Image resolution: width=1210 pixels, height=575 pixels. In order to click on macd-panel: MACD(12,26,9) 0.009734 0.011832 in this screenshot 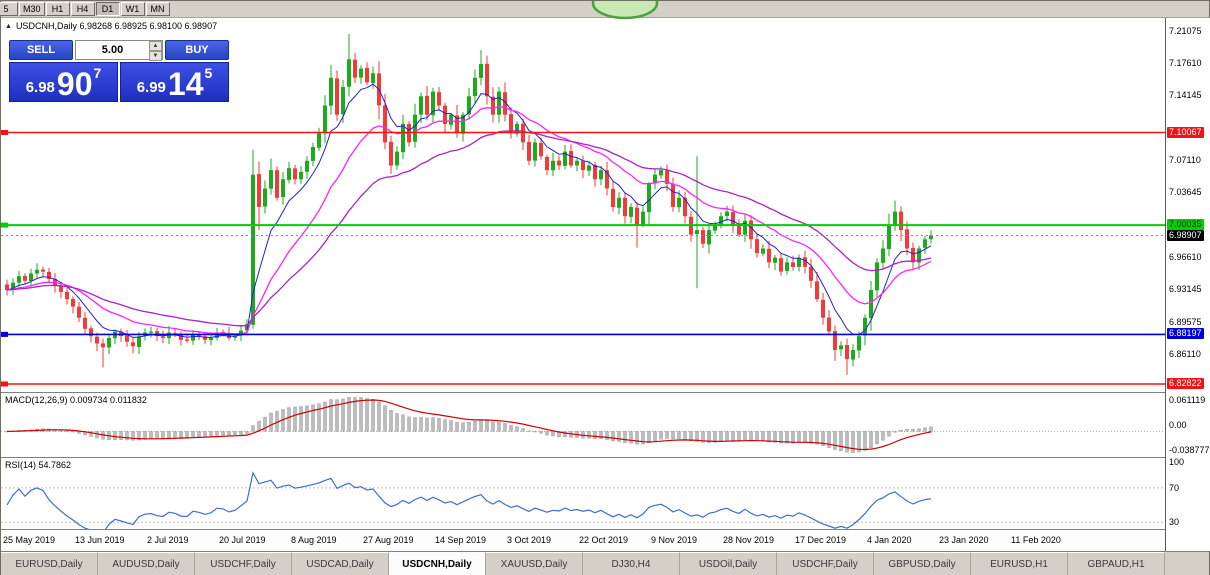, I will do `click(583, 424)`.